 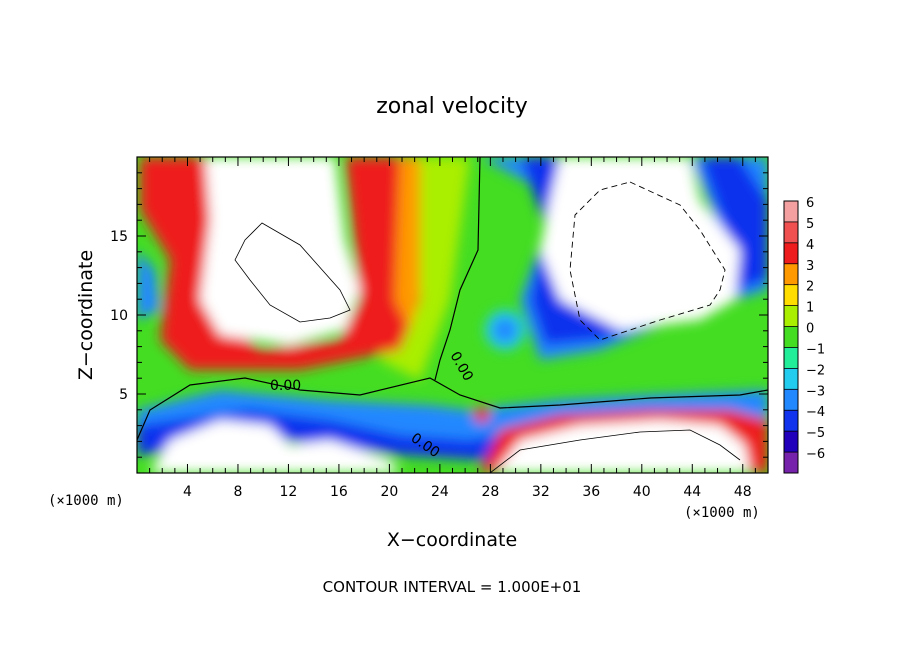 What do you see at coordinates (187, 492) in the screenshot?
I see `x-tick-label: 4` at bounding box center [187, 492].